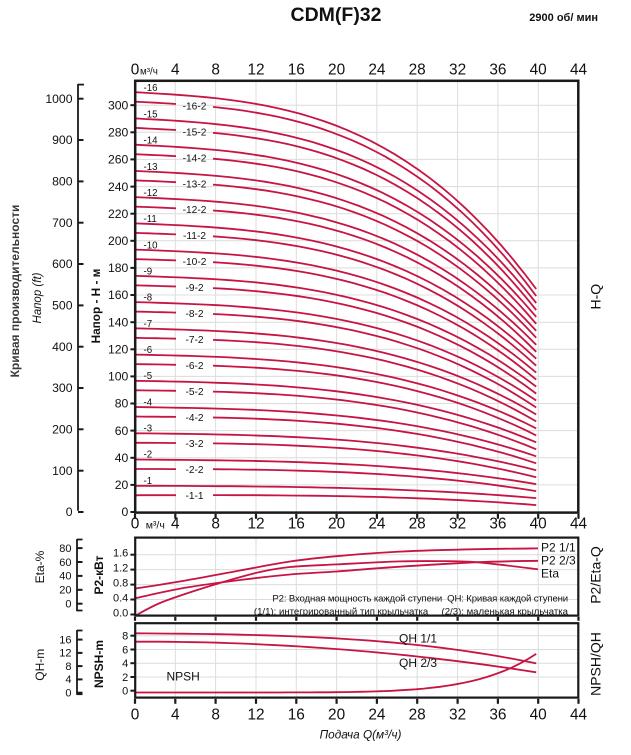 The width and height of the screenshot is (631, 755). What do you see at coordinates (125, 650) in the screenshot?
I see `svg-text: 6` at bounding box center [125, 650].